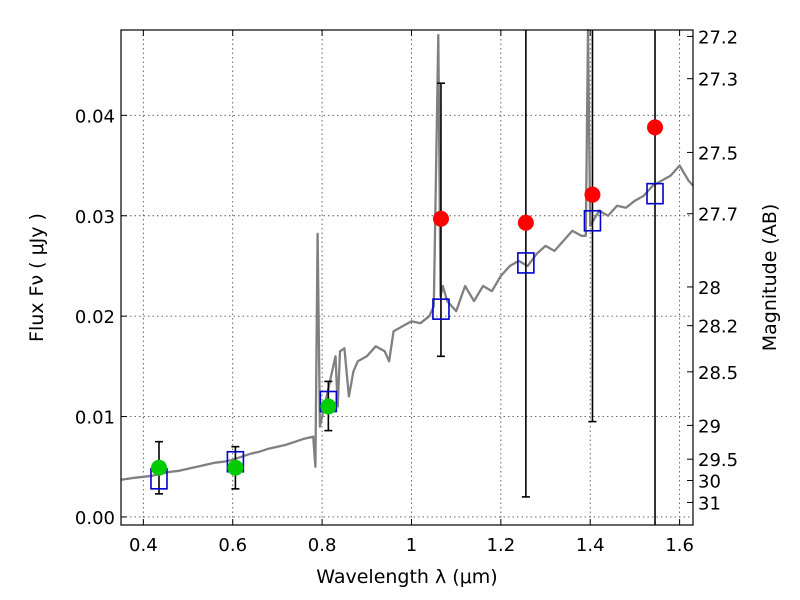 The width and height of the screenshot is (800, 600). Describe the element at coordinates (322, 545) in the screenshot. I see `x-tick-label: 0.8` at that location.